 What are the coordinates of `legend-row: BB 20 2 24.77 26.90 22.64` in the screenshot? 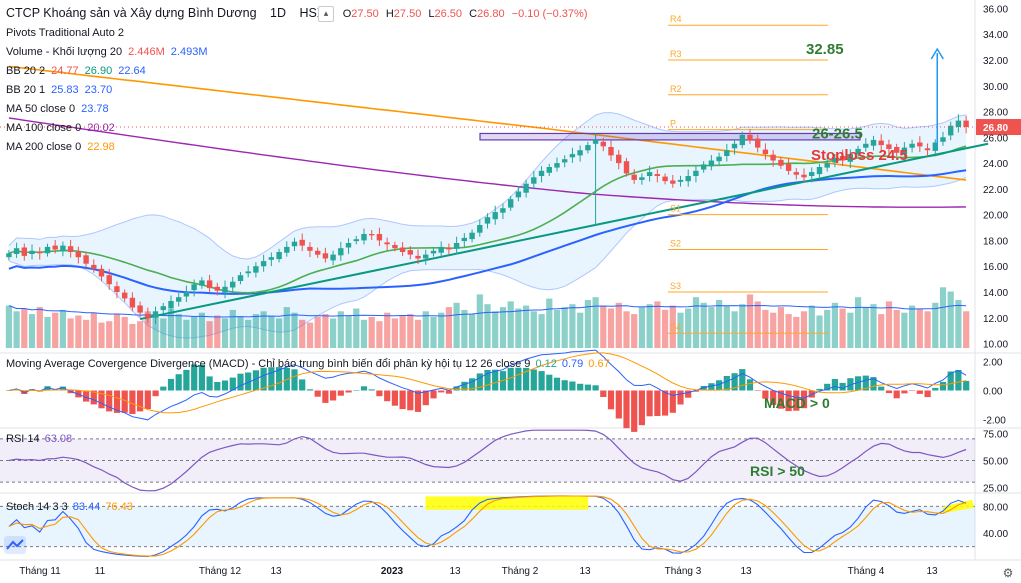 It's located at (76, 71).